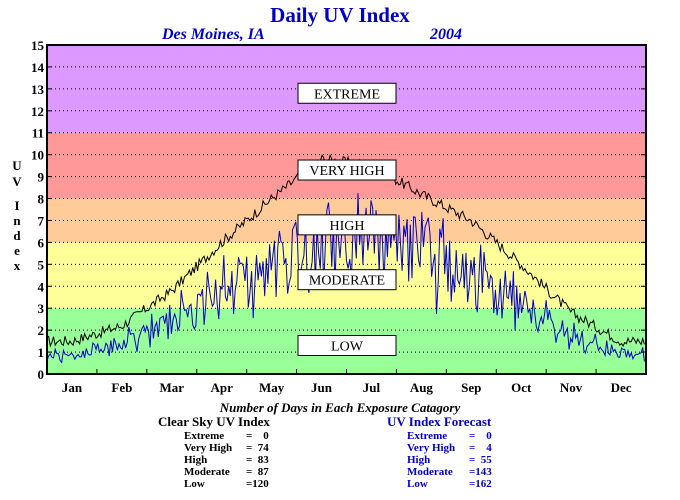 This screenshot has height=500, width=680. What do you see at coordinates (41, 242) in the screenshot?
I see `y-tick-label: 6` at bounding box center [41, 242].